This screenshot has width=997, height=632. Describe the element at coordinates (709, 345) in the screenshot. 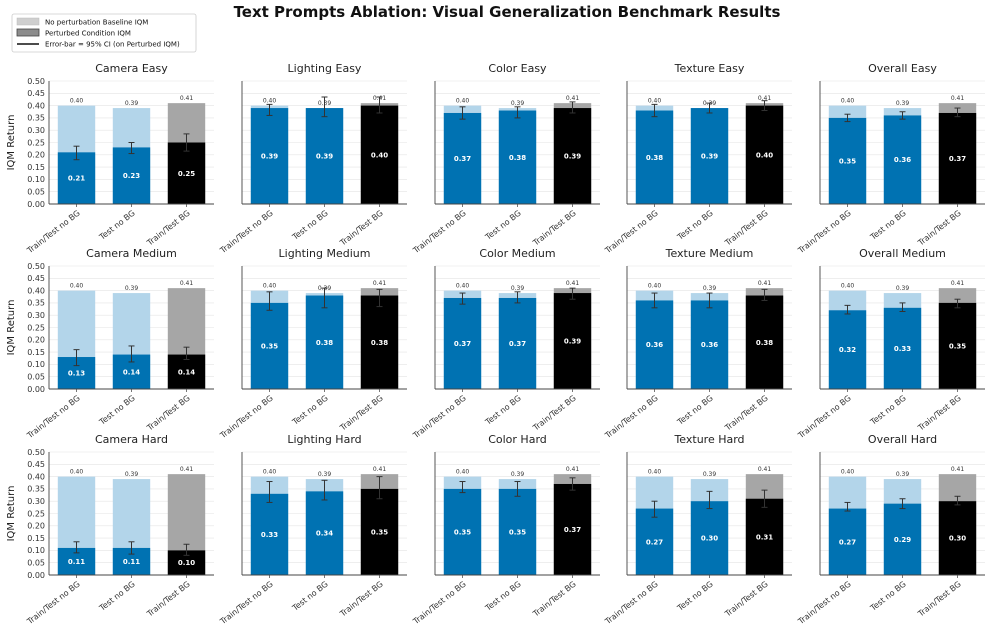

I see `bar-value-label: 0.36` at that location.